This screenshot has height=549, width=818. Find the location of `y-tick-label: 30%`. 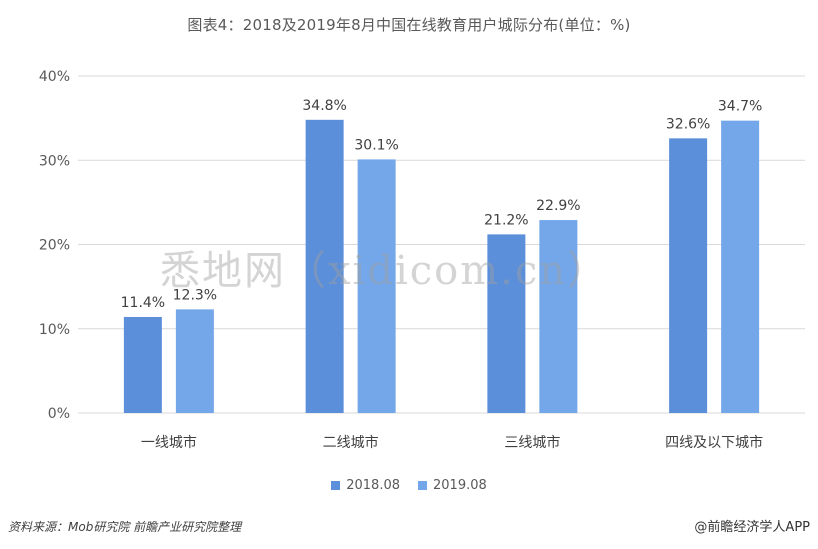

y-tick-label: 30% is located at coordinates (54, 161).